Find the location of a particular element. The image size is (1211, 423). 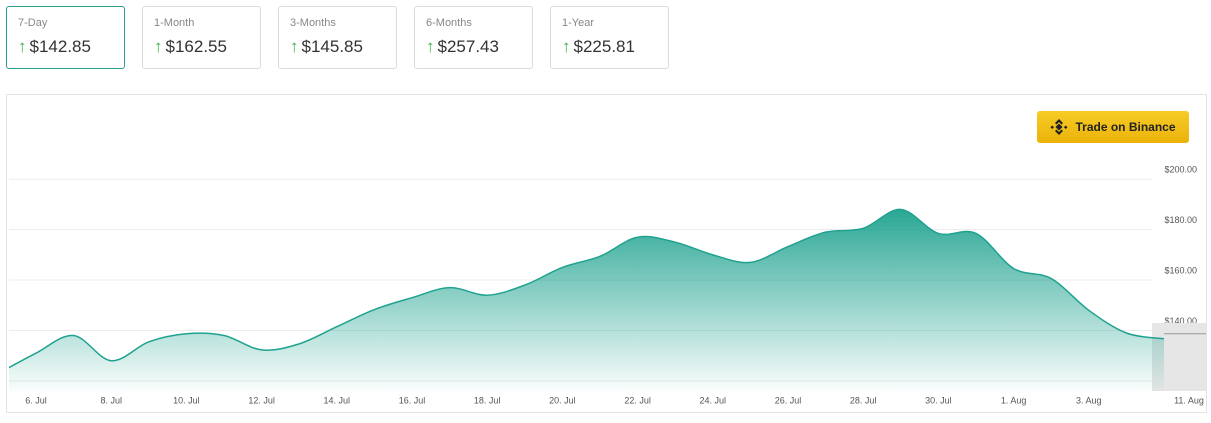

card-value: ↑ $145.85 is located at coordinates (326, 47).